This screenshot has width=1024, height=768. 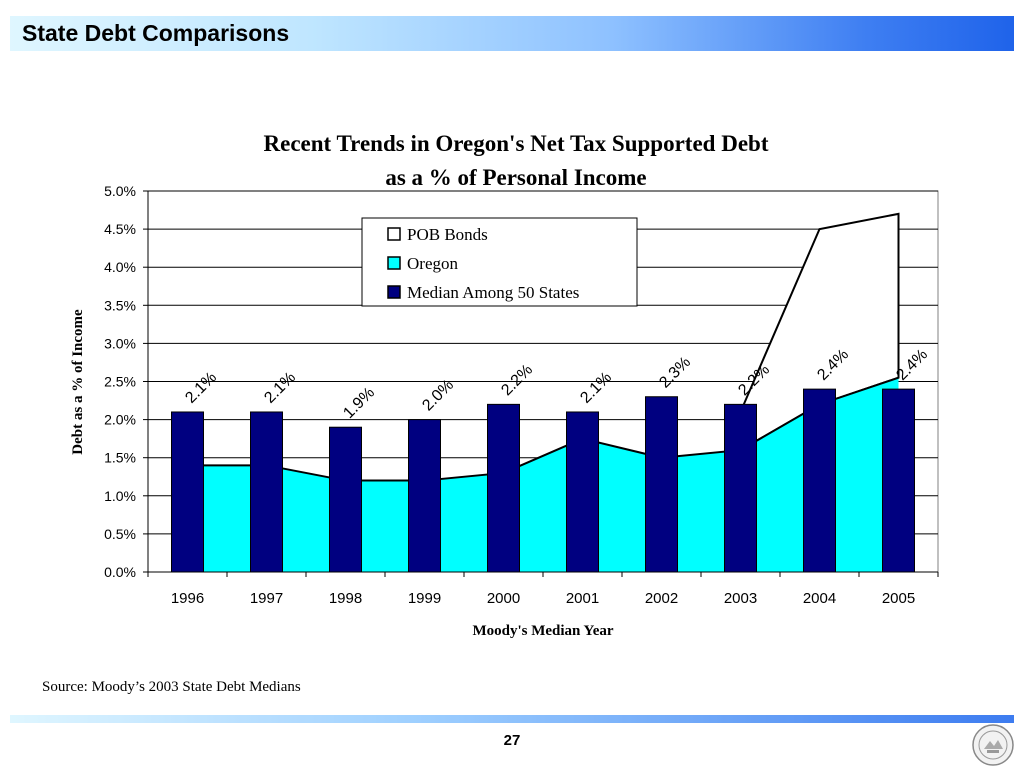 I want to click on legend-entry: POB Bonds, so click(x=447, y=234).